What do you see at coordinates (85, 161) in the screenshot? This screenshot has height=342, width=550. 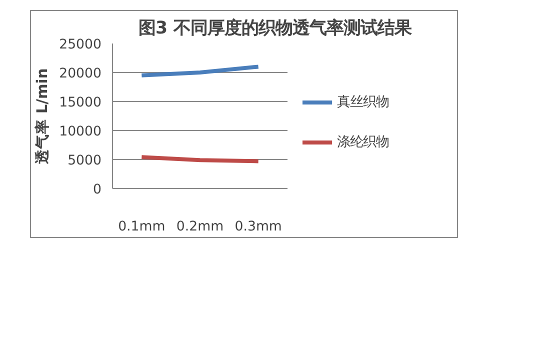 I see `y-tick-label: 5000` at bounding box center [85, 161].